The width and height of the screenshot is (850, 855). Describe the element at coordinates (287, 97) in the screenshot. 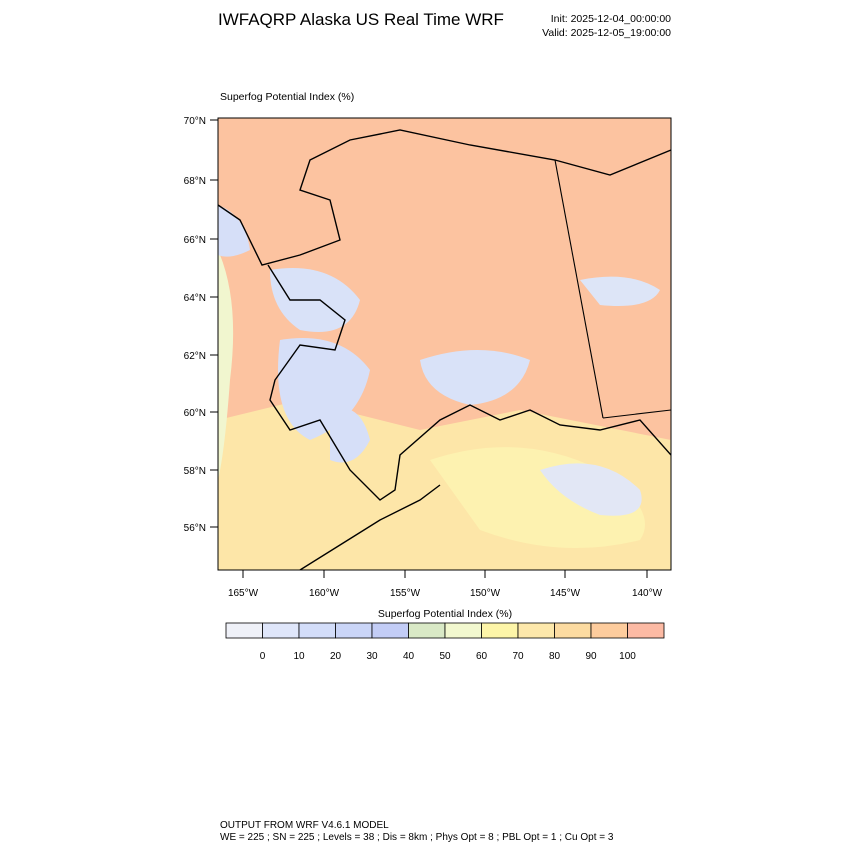

I see `map-label: Superfog Potential Index (%)` at that location.